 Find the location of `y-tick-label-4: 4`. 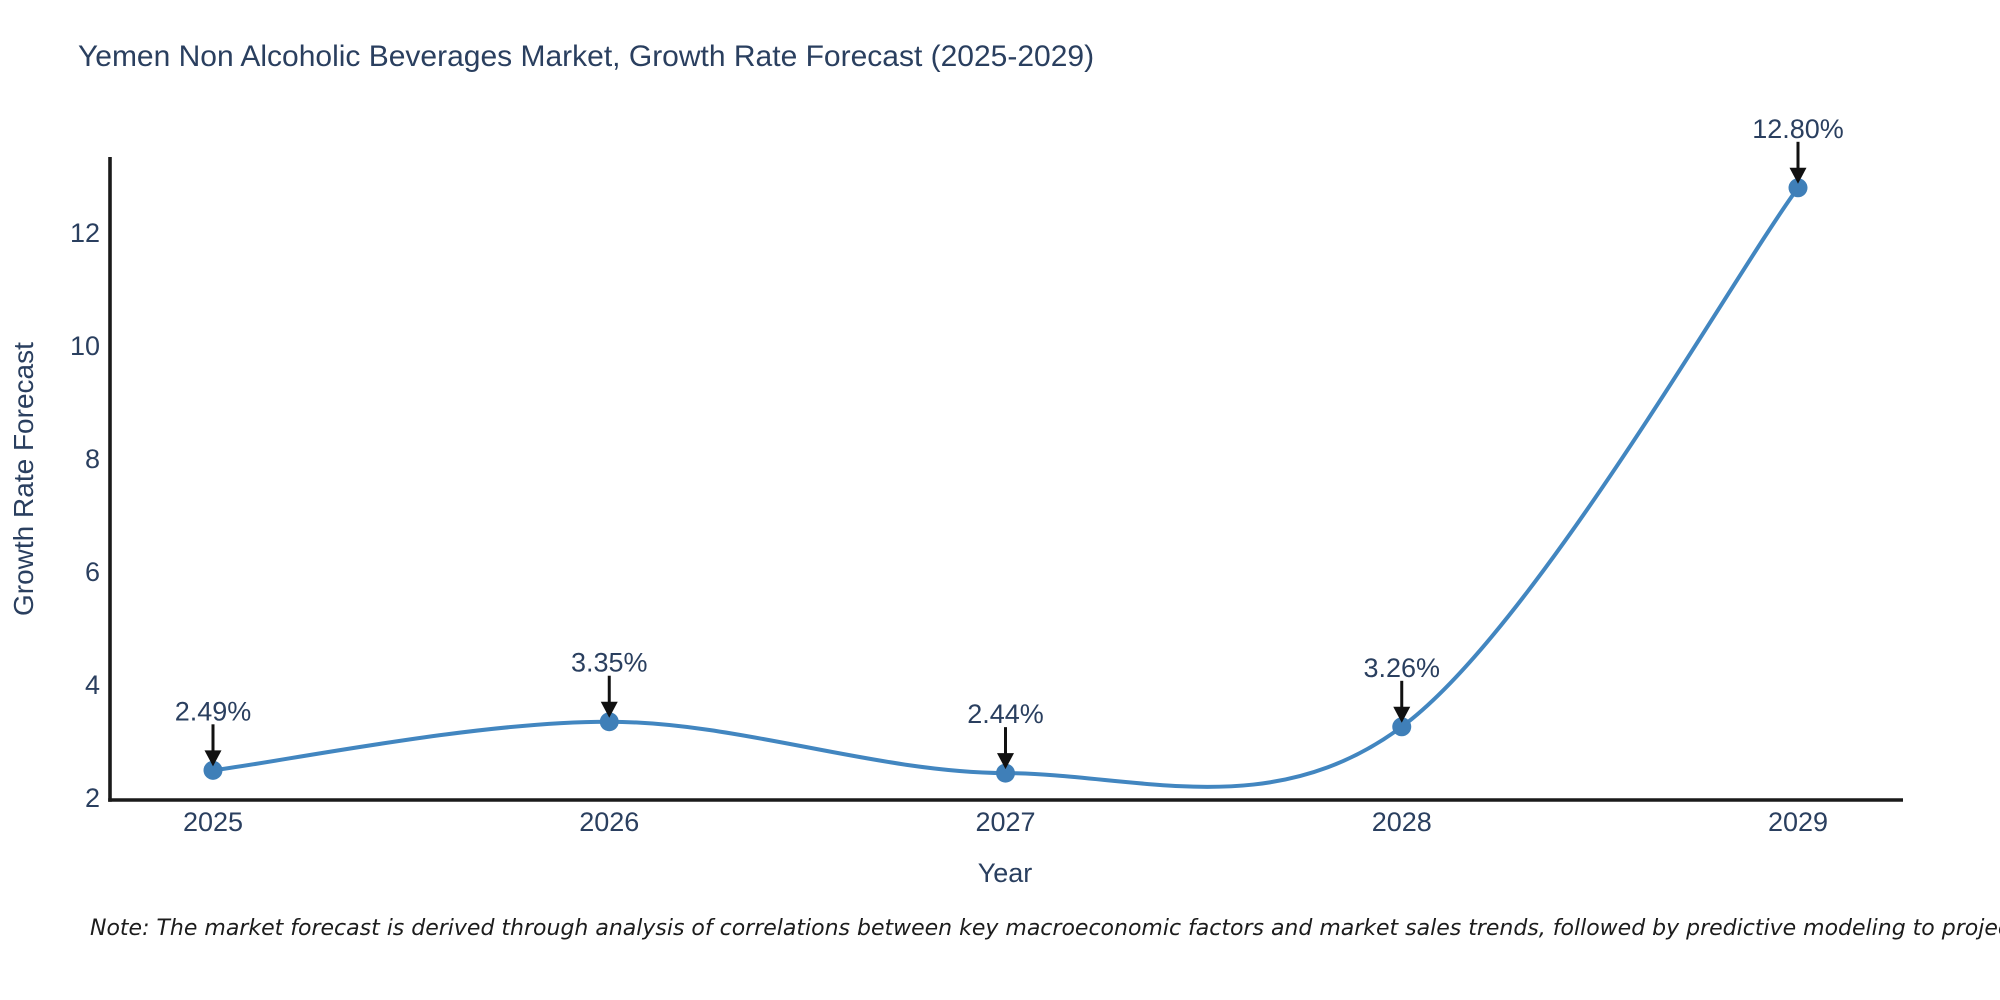

y-tick-label-4: 4 is located at coordinates (92, 685).